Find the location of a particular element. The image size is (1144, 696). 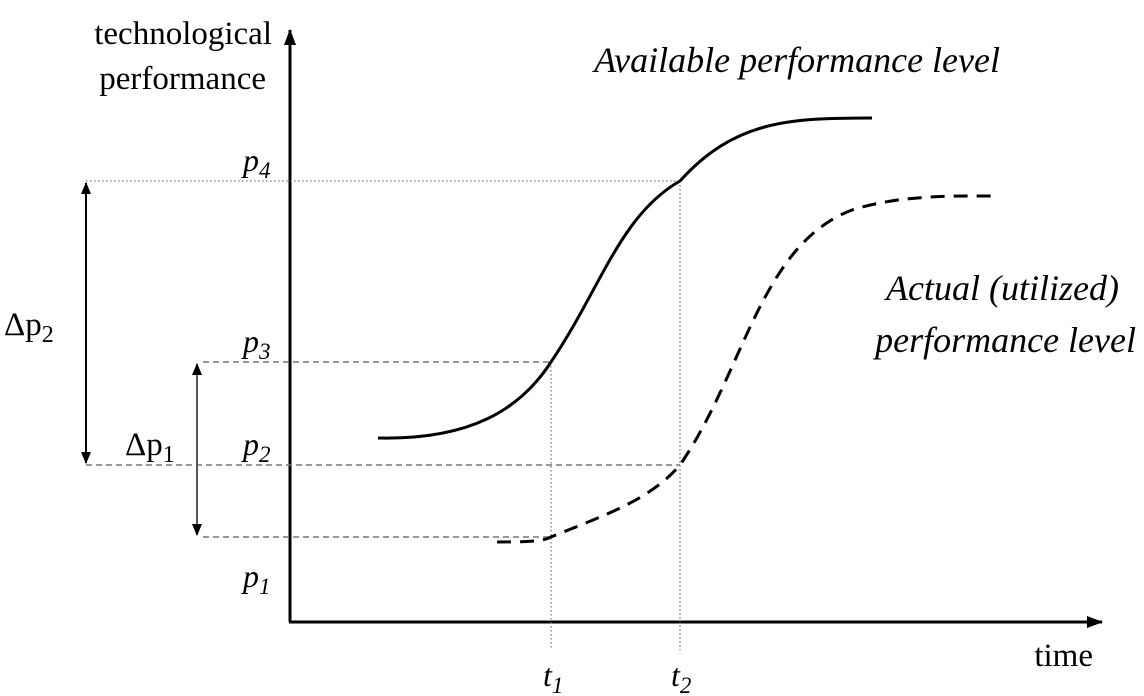

p4-label: p4 is located at coordinates (256, 162).